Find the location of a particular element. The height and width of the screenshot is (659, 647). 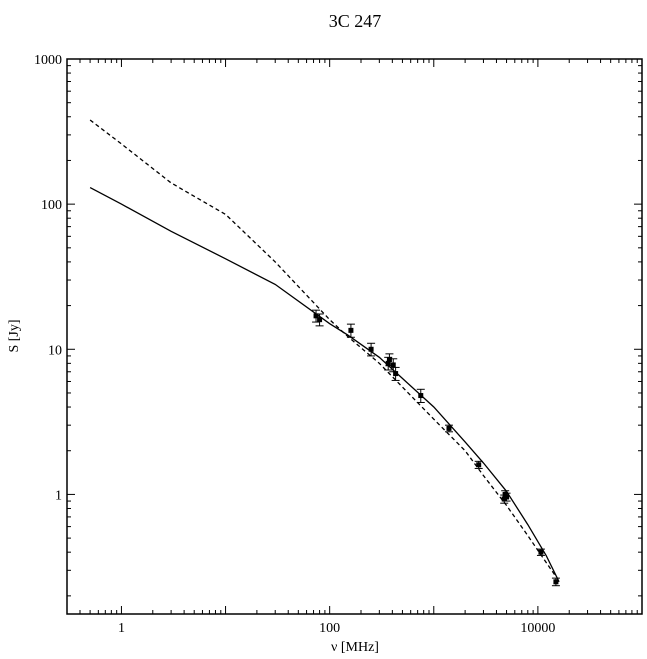

x-axis-label: ν [MHz] is located at coordinates (355, 647).